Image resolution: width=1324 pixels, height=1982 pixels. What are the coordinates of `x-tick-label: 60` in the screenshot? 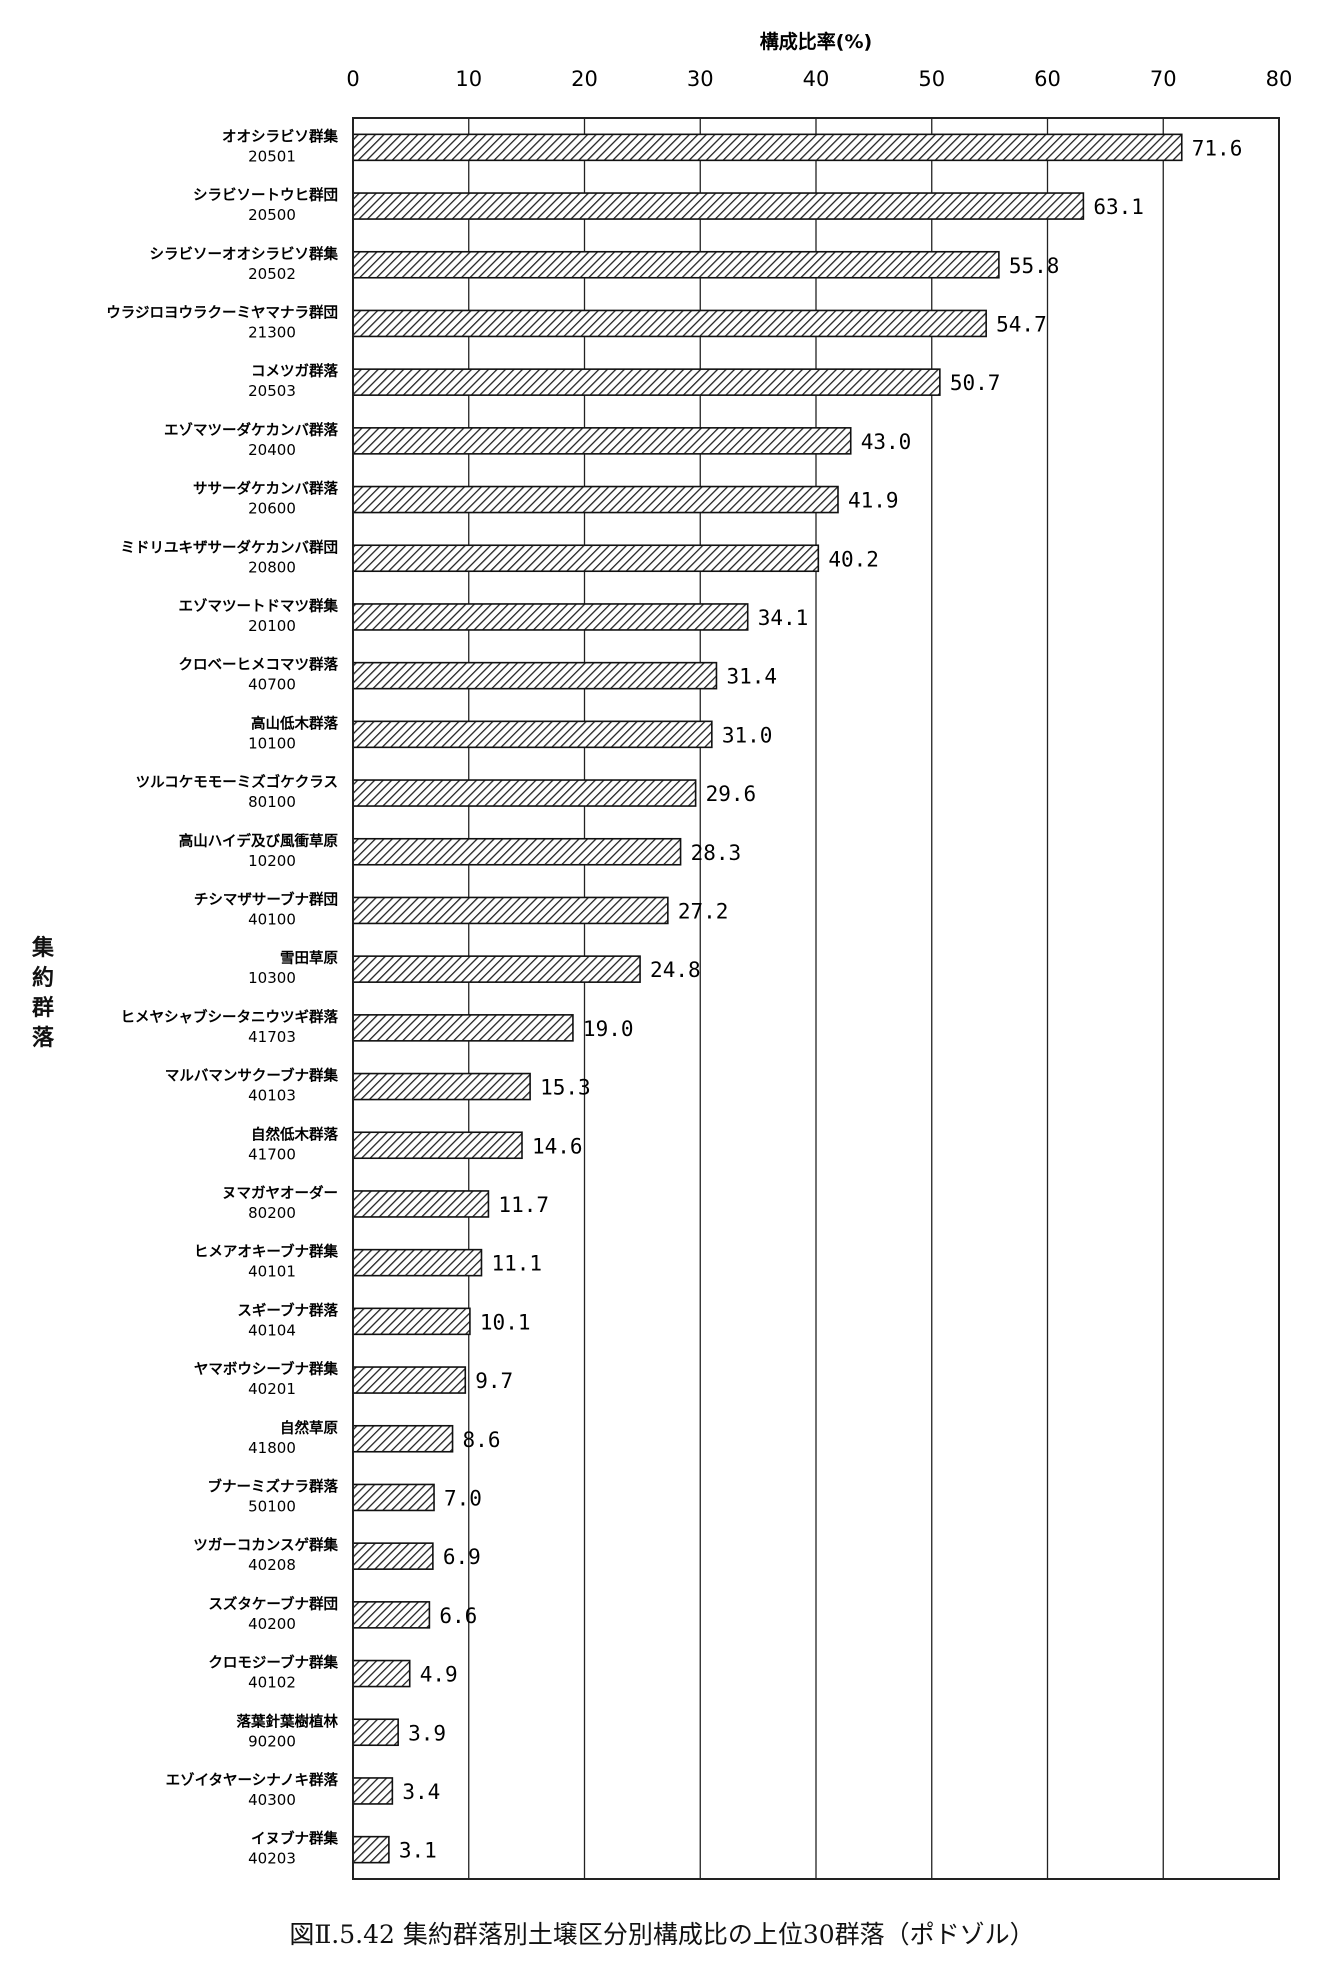 It's located at (1047, 79).